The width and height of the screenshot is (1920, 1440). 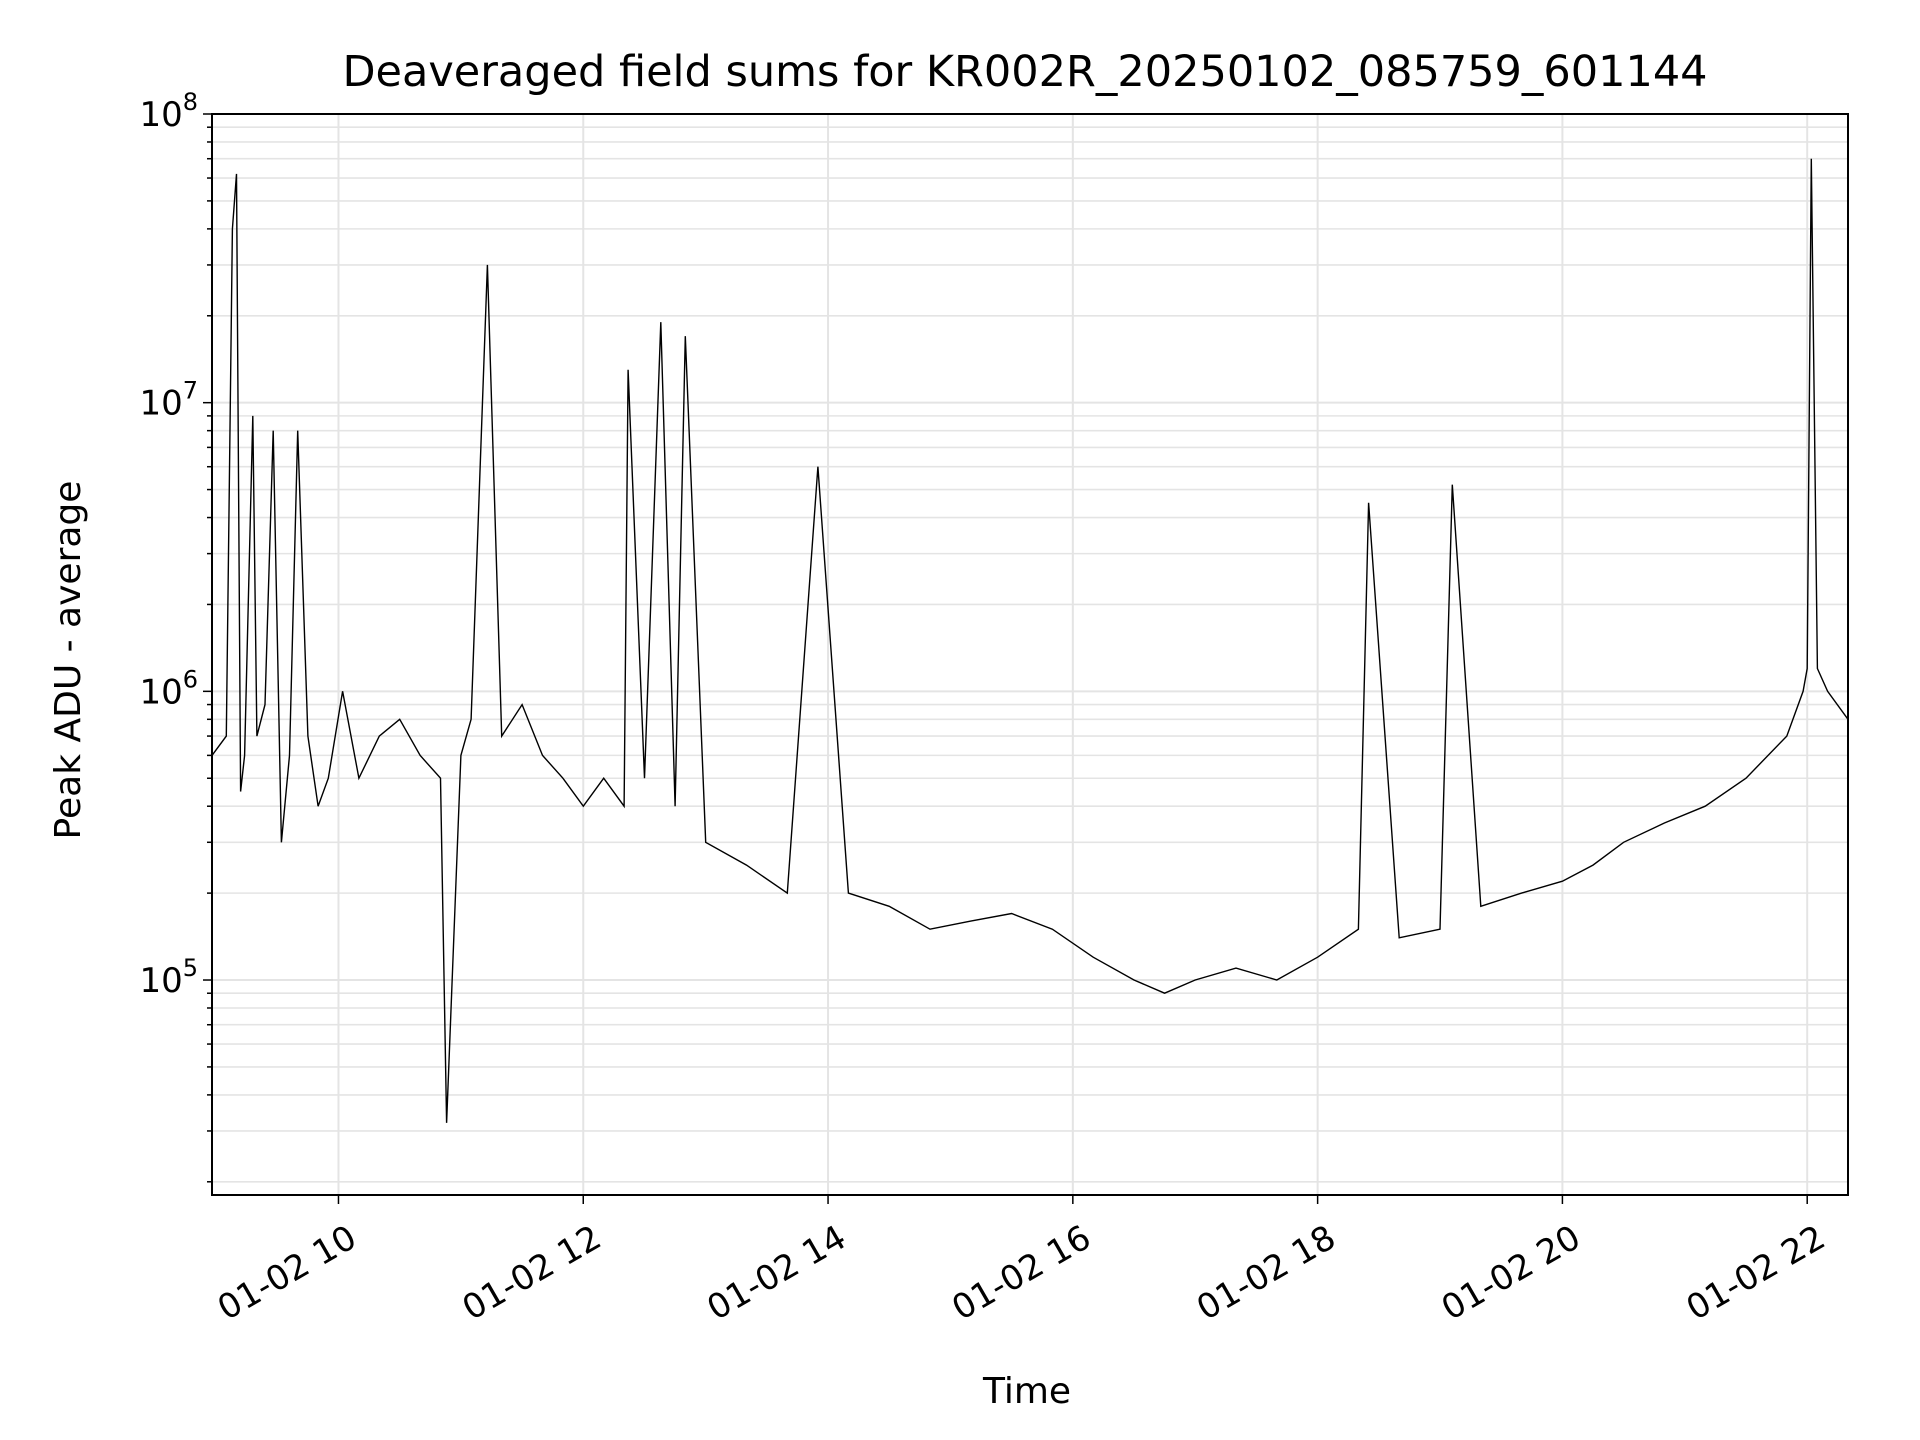 I want to click on x-tick-label: 01-02 18, so click(x=1266, y=1273).